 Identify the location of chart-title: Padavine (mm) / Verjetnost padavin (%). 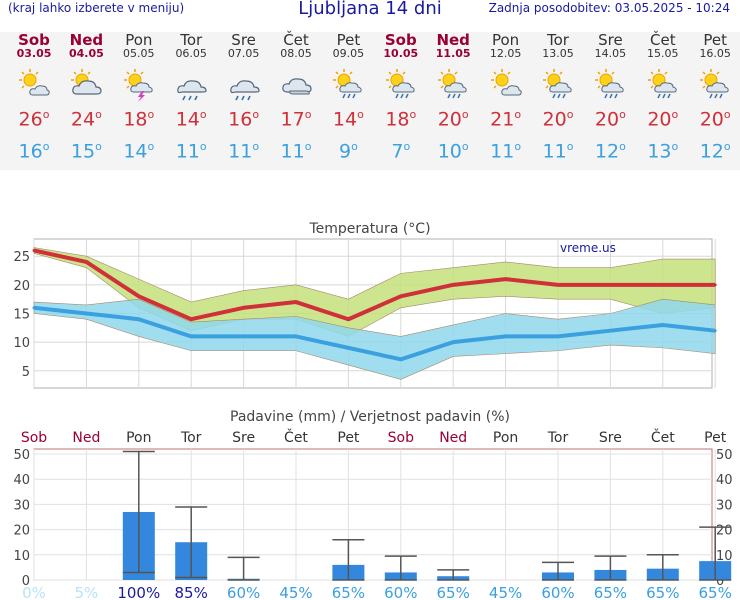
(370, 417).